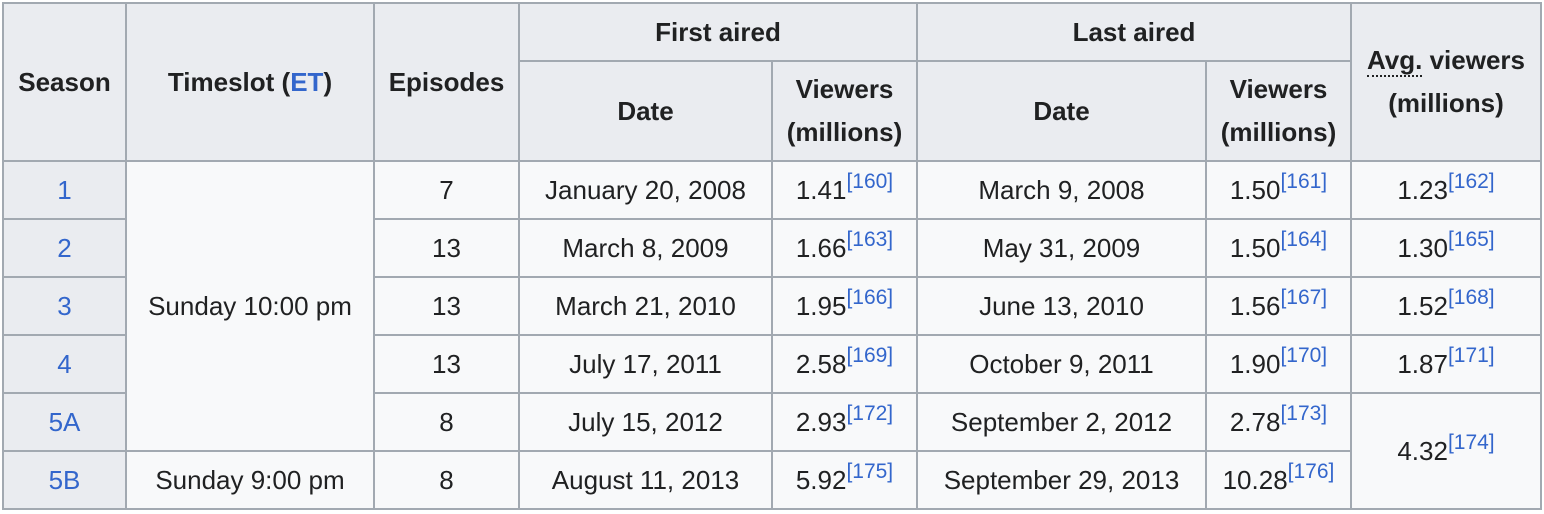 The height and width of the screenshot is (514, 1544). Describe the element at coordinates (844, 132) in the screenshot. I see `first-viewers-unit: (millions)` at that location.